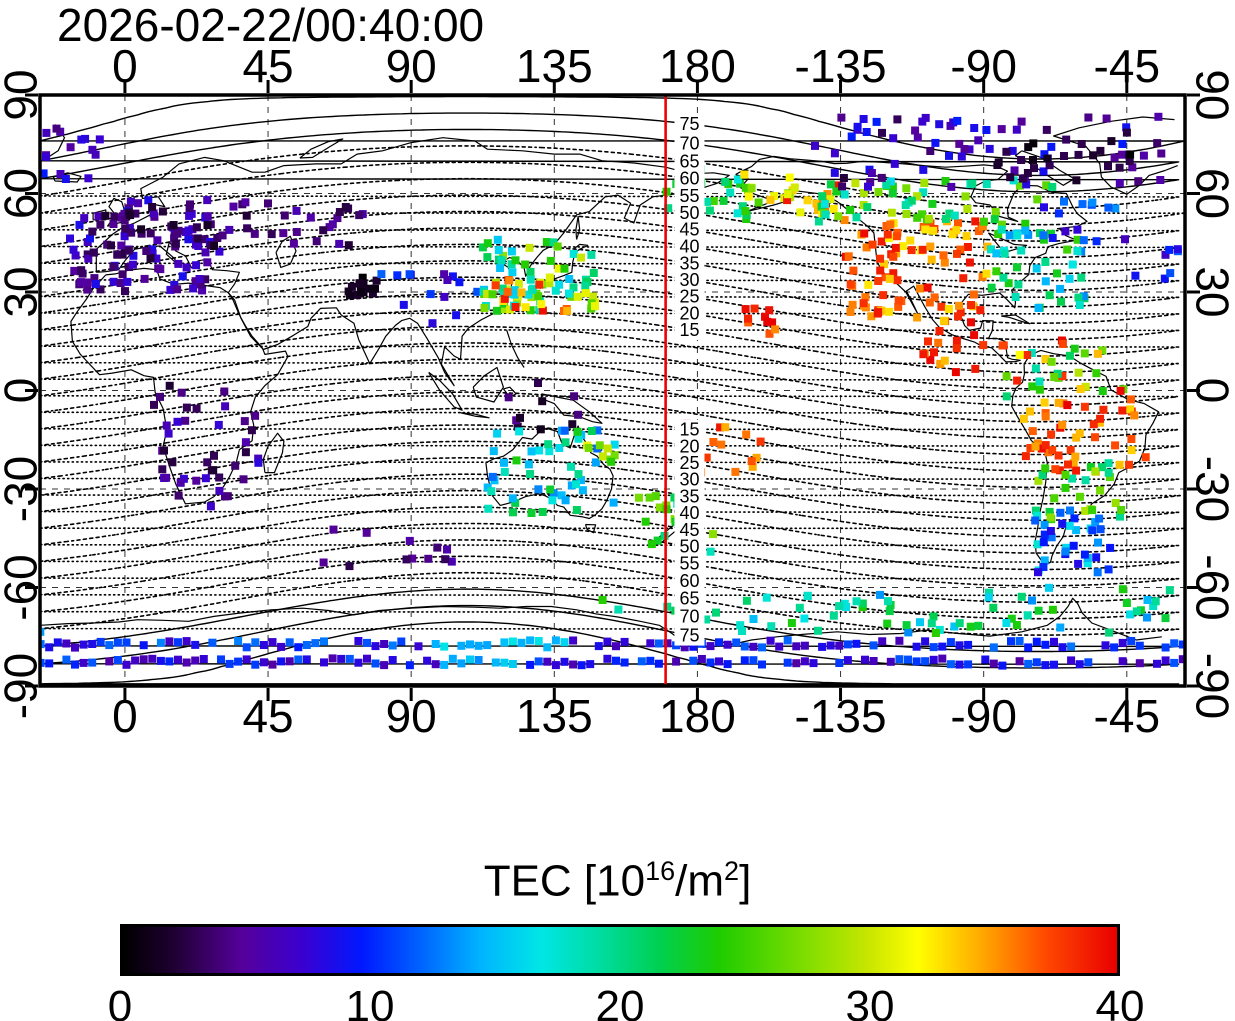  Describe the element at coordinates (1120, 1001) in the screenshot. I see `colorbar-tick-label: 40` at that location.